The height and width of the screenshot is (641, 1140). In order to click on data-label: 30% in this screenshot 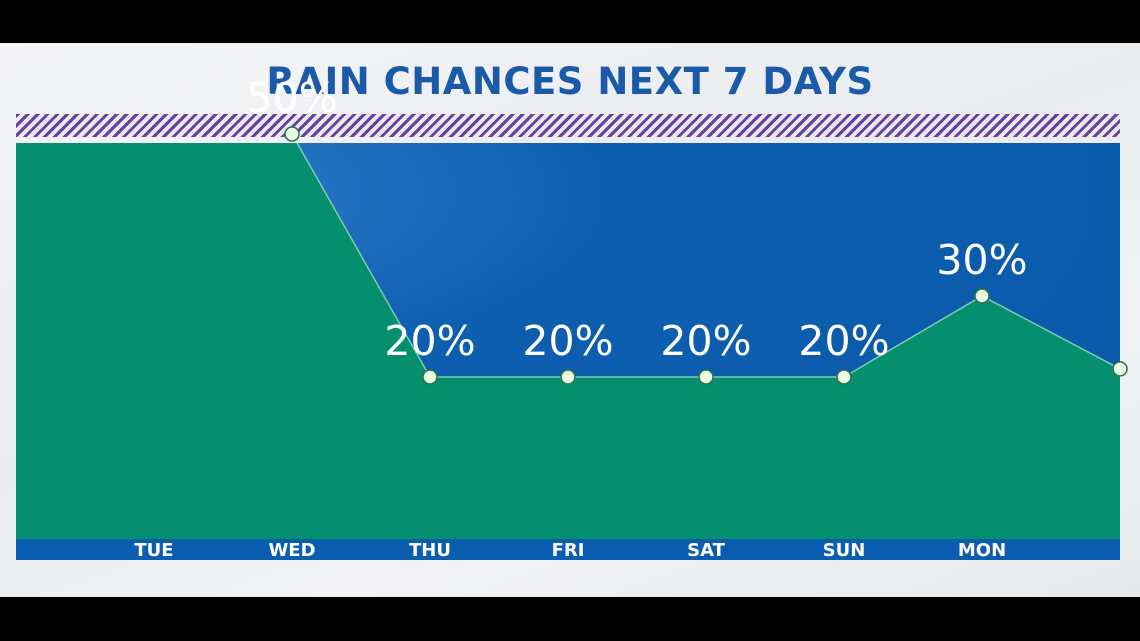, I will do `click(981, 260)`.